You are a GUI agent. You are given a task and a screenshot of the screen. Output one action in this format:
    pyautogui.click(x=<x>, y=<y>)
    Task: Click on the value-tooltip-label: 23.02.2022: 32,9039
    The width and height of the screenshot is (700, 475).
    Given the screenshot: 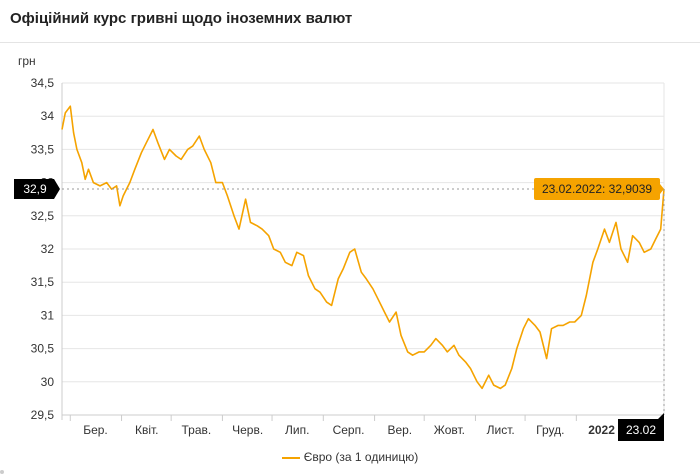 What is the action you would take?
    pyautogui.click(x=597, y=189)
    